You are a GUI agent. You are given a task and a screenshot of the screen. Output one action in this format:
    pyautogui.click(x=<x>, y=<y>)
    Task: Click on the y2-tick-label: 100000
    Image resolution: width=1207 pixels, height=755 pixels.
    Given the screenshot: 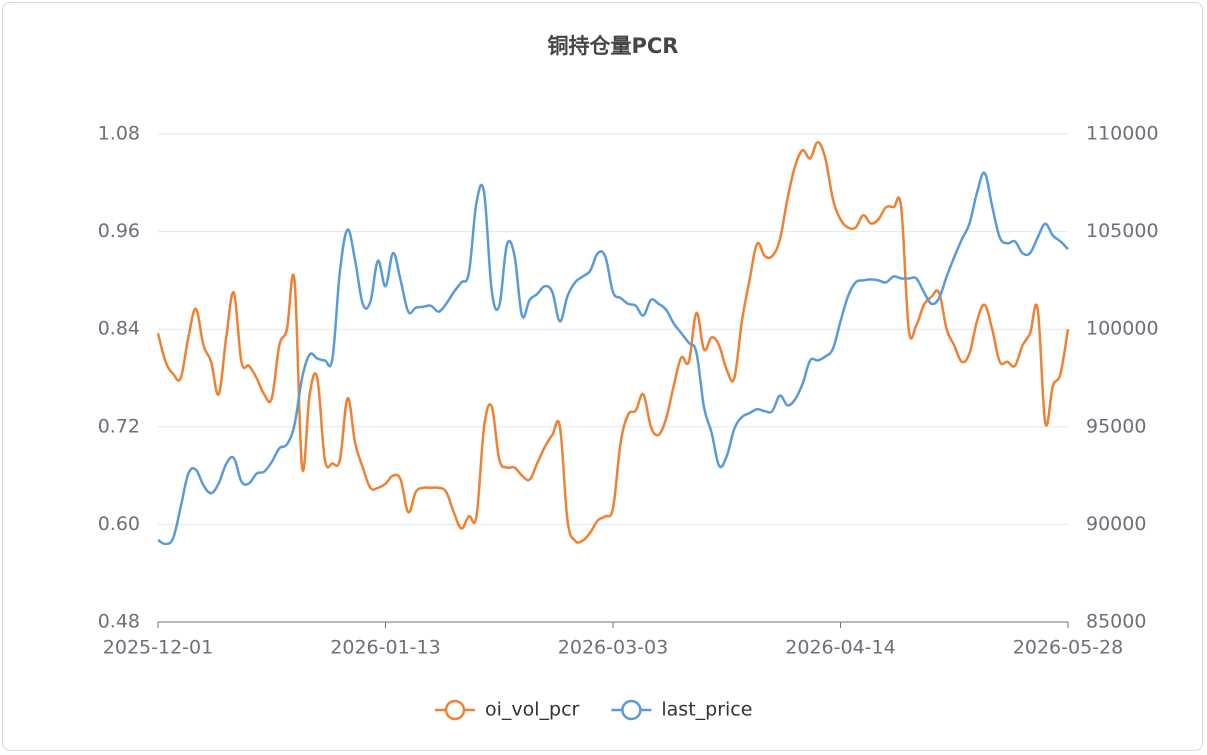 What is the action you would take?
    pyautogui.click(x=1122, y=329)
    